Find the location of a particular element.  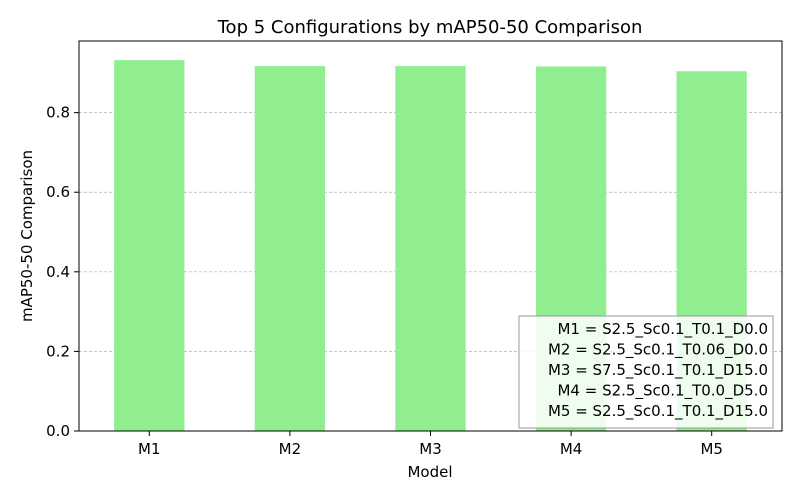

y-axis-label: mAP50-50 Comparison is located at coordinates (27, 236).